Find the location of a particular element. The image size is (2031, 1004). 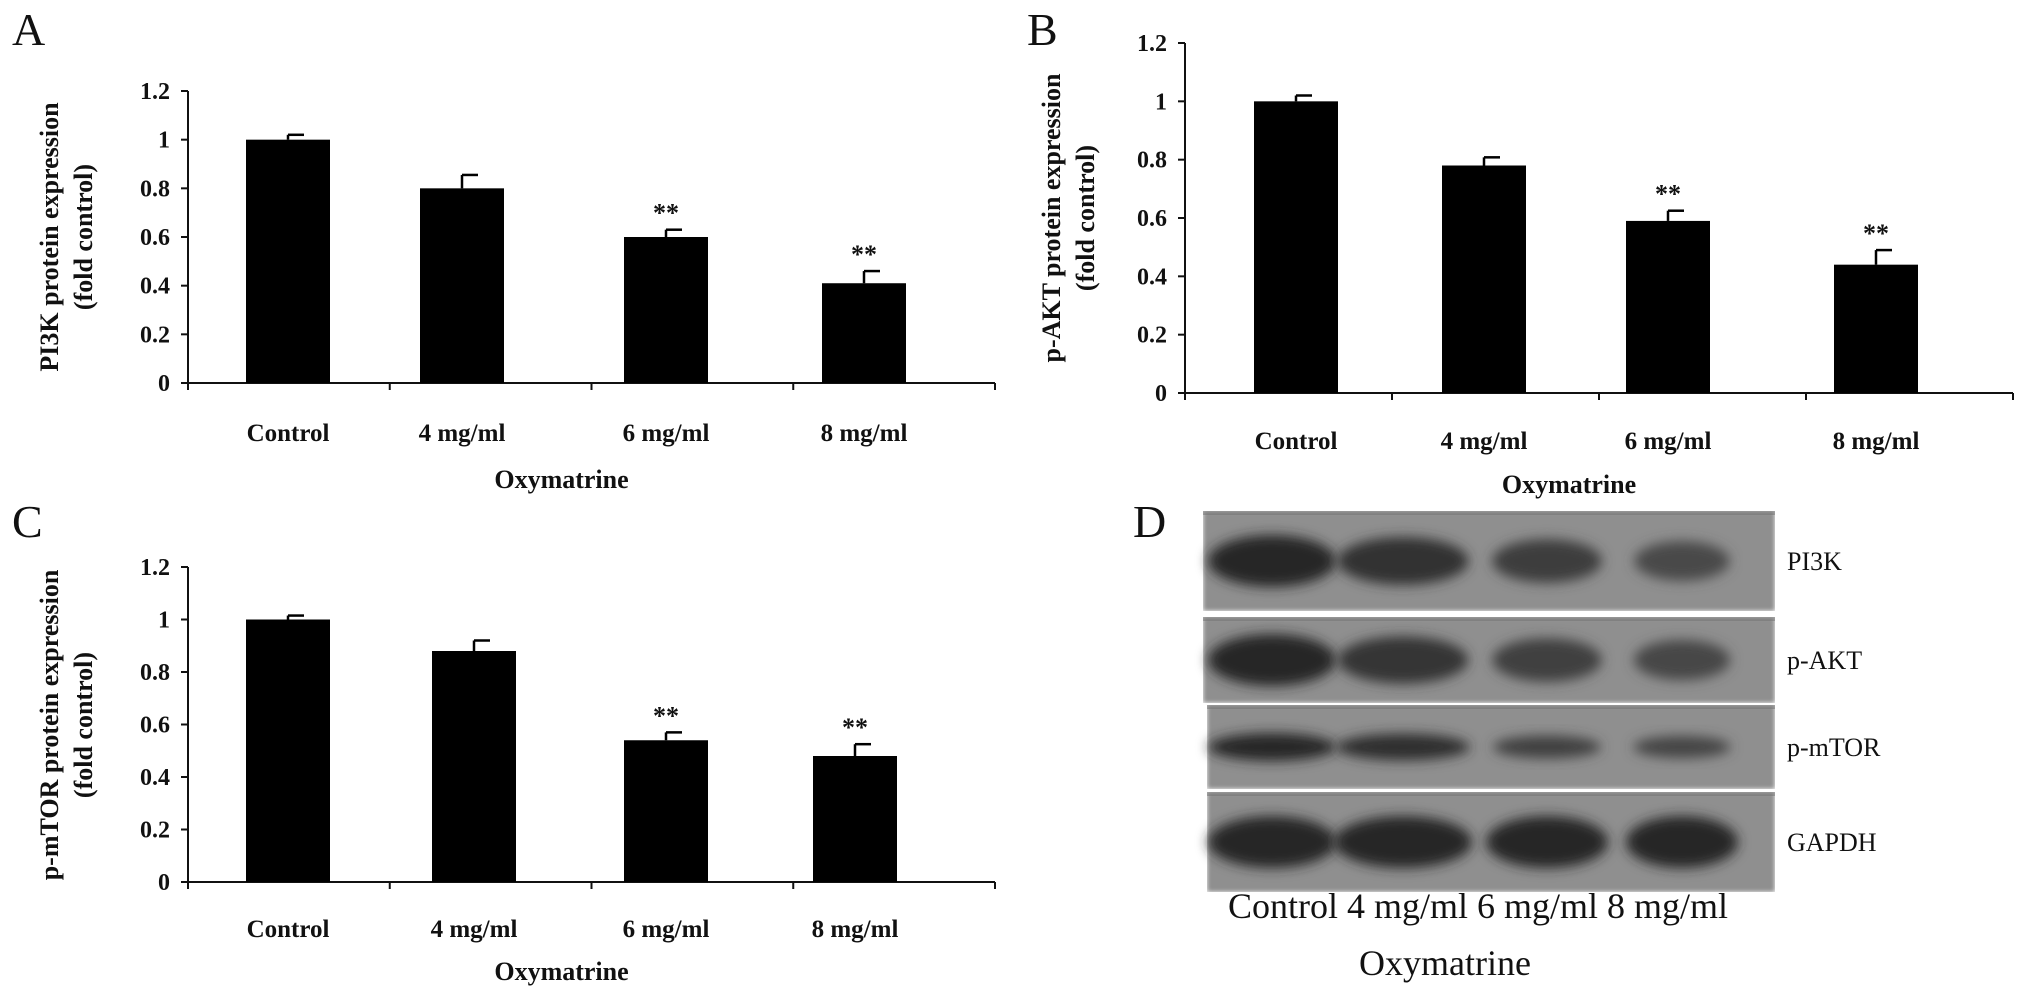

blot-protein-label: PI3K is located at coordinates (1814, 561).